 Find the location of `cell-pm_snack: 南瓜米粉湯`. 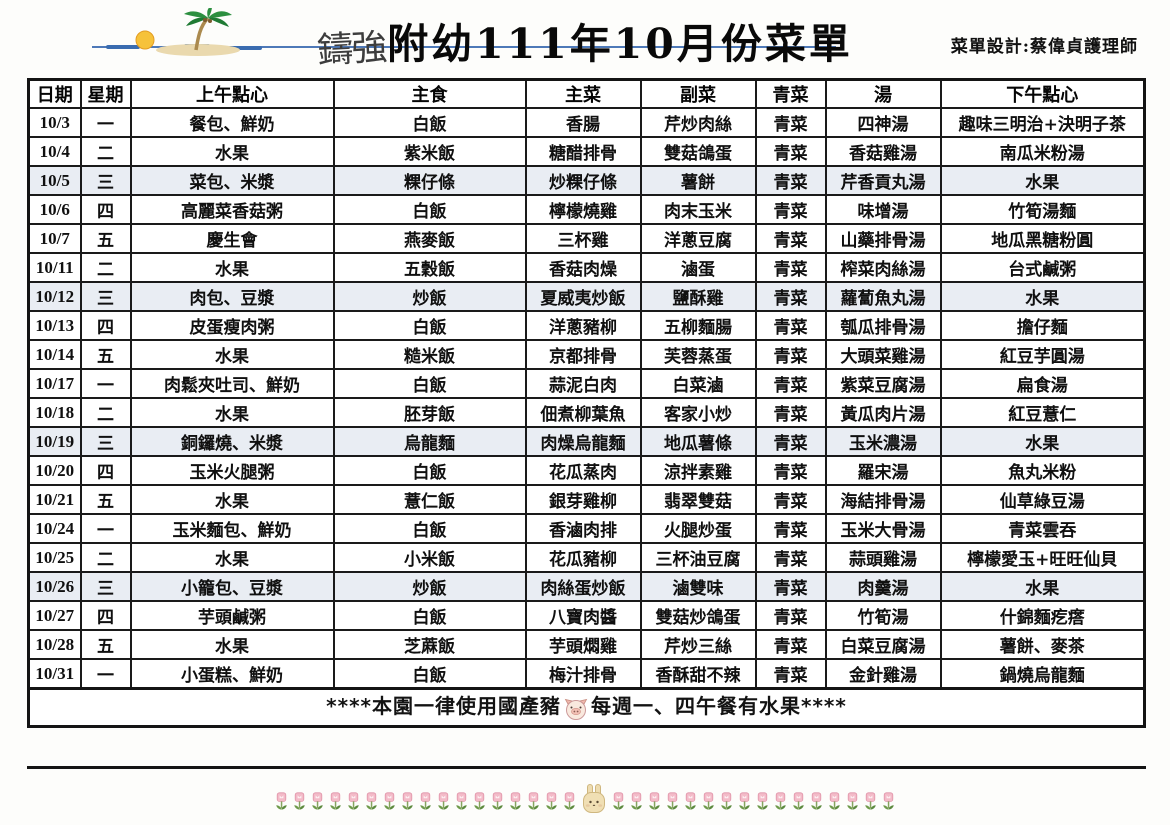

cell-pm_snack: 南瓜米粉湯 is located at coordinates (1042, 151).